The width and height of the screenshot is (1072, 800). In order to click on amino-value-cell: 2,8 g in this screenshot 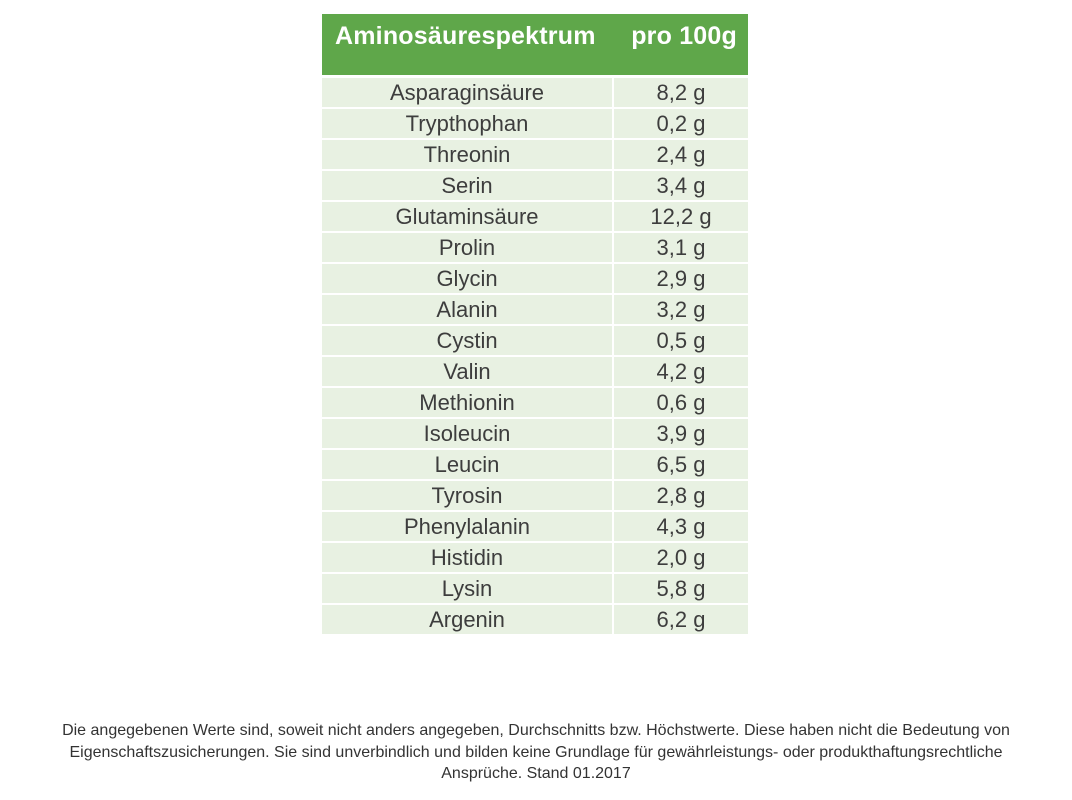, I will do `click(681, 495)`.